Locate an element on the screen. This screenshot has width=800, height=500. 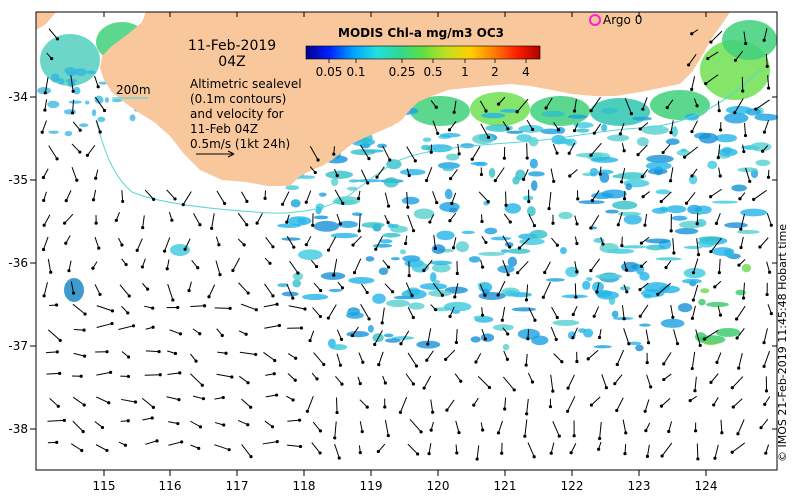
colorbar-tick-label: 0.25 is located at coordinates (402, 72).